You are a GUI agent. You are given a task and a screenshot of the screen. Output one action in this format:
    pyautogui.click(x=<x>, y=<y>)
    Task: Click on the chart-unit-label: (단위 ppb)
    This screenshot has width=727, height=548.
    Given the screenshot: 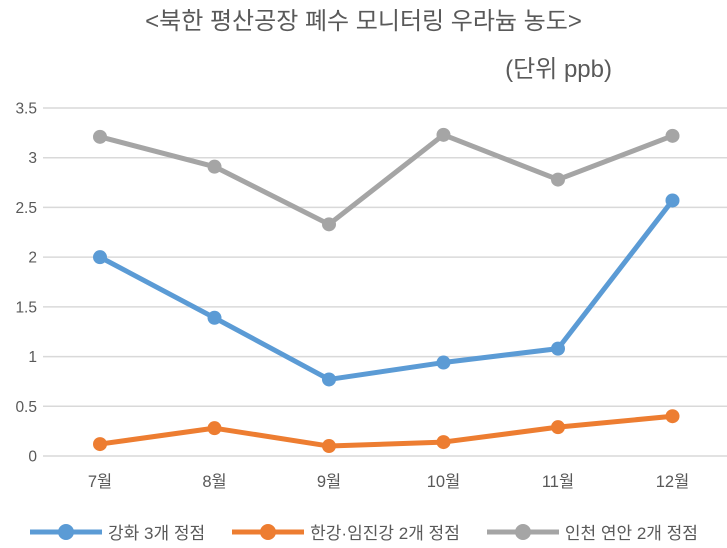 What is the action you would take?
    pyautogui.click(x=558, y=69)
    